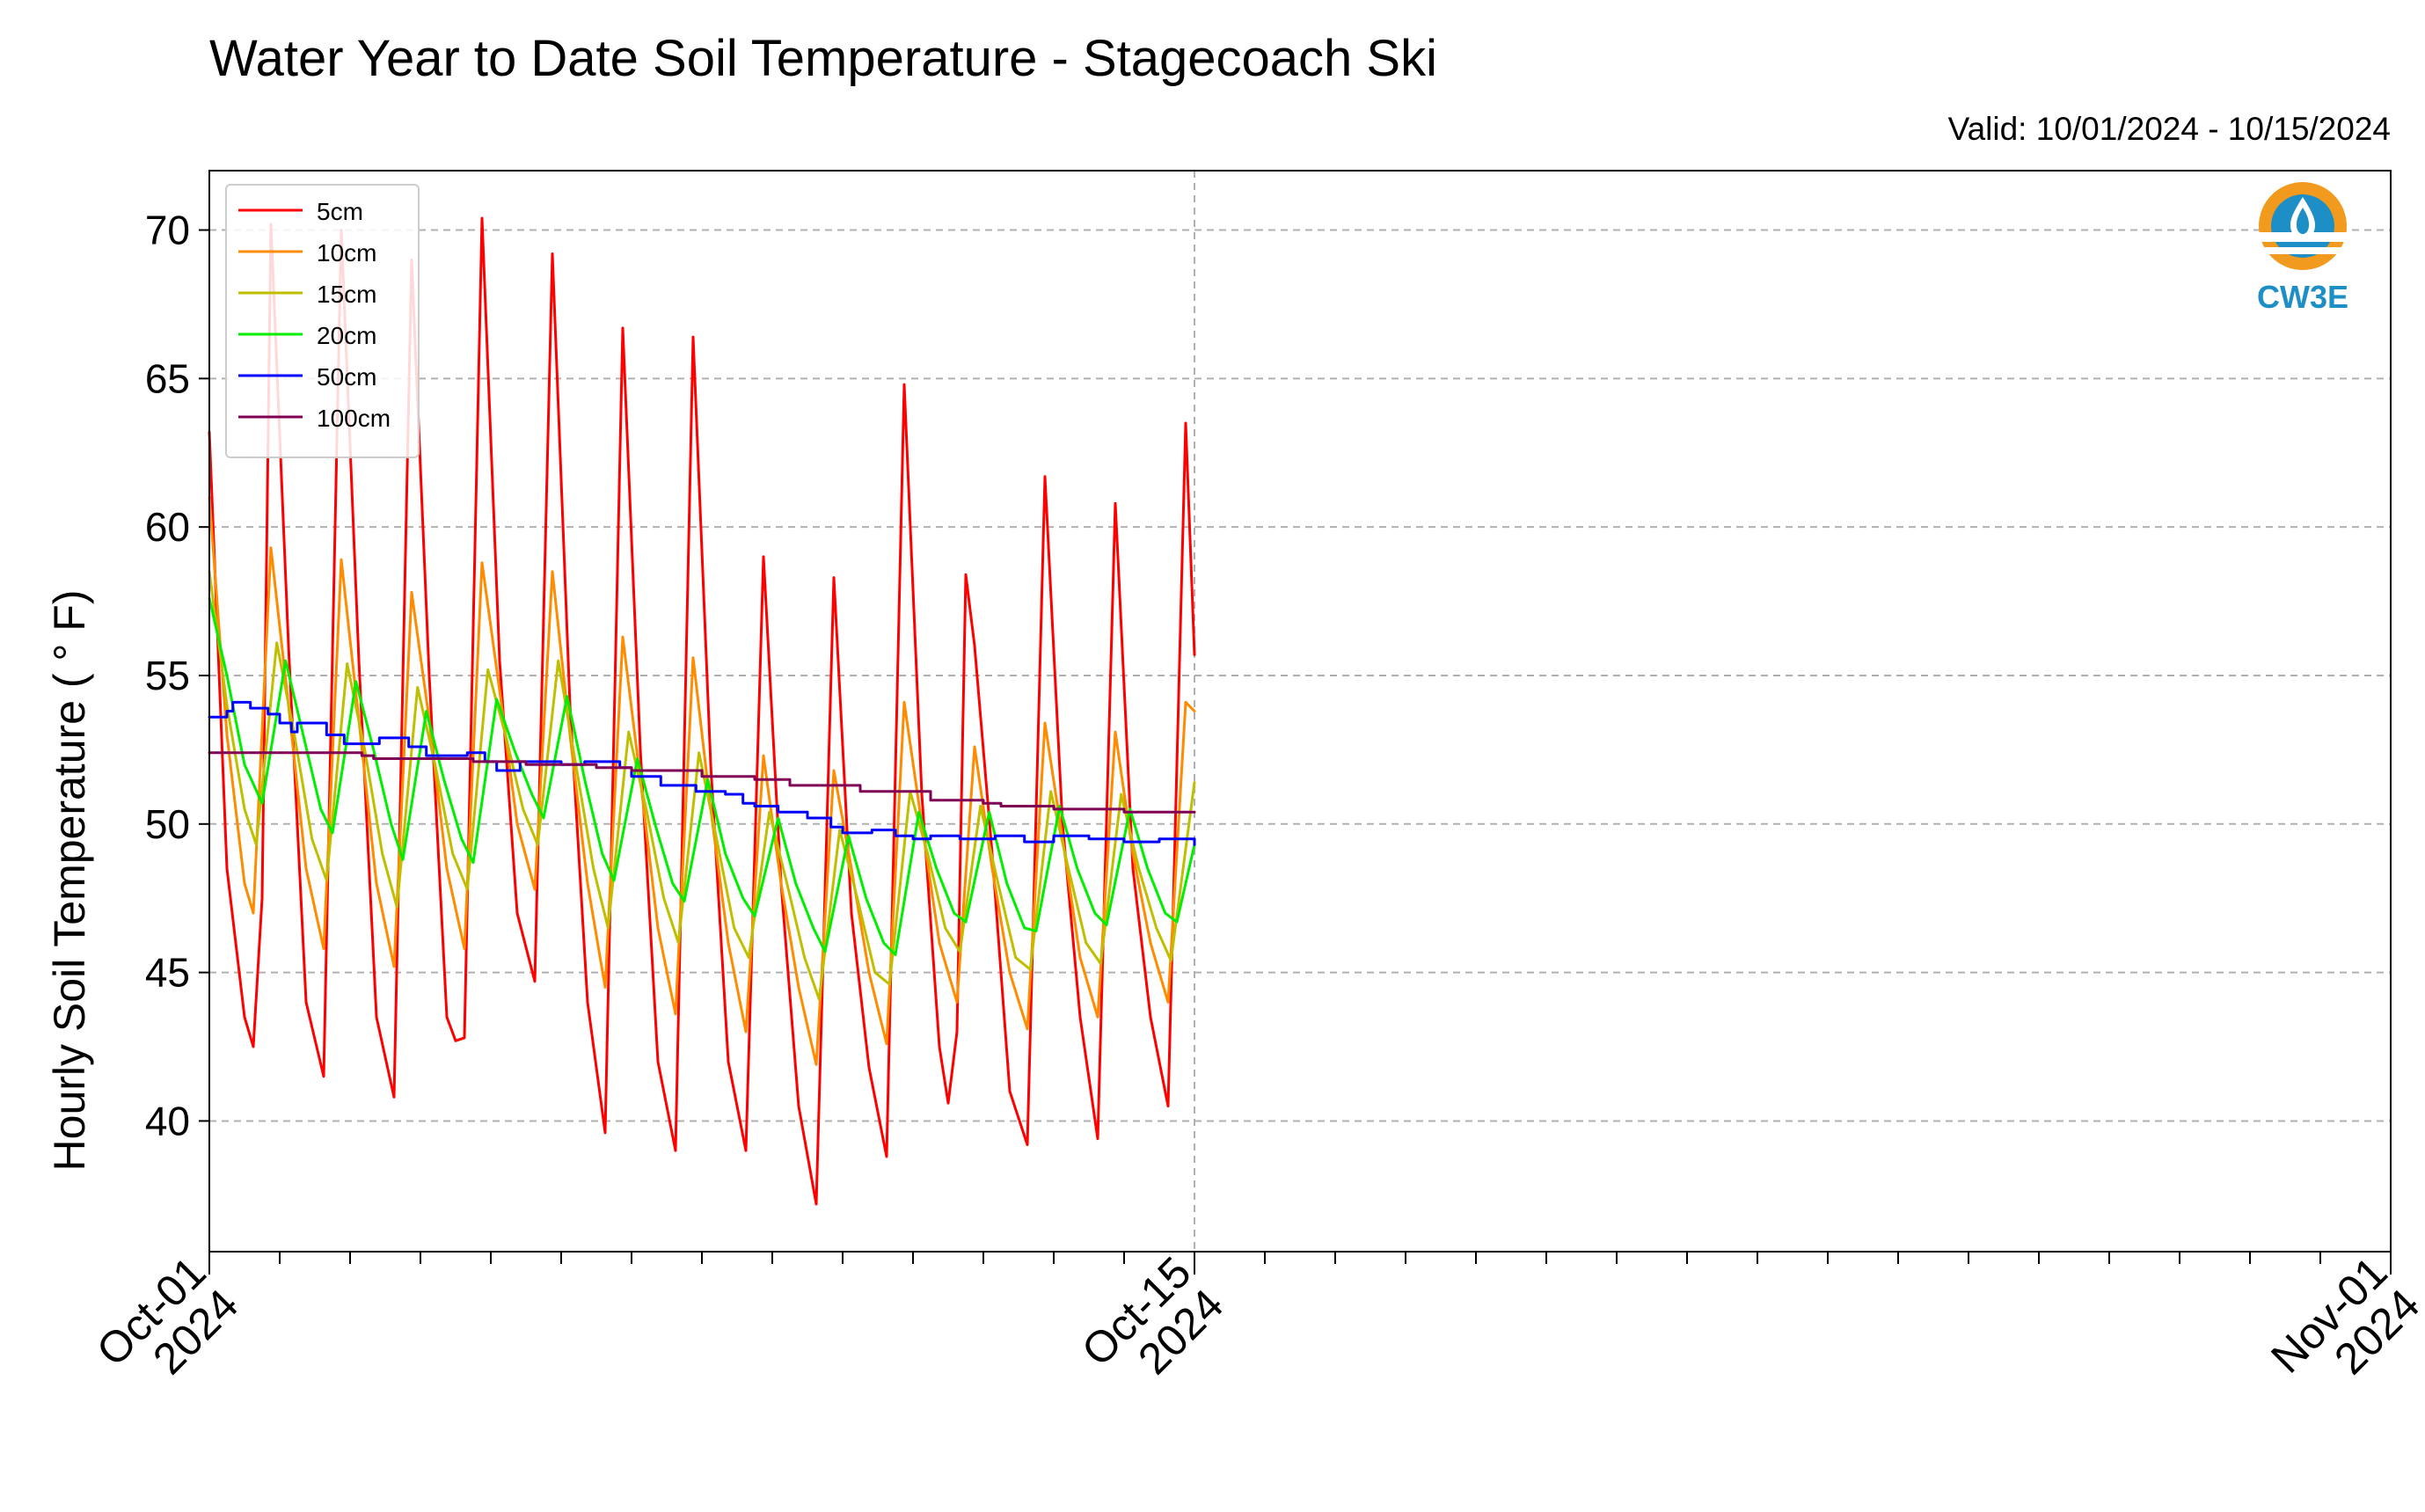 The height and width of the screenshot is (1512, 2425). I want to click on legend-label: 100cm, so click(354, 418).